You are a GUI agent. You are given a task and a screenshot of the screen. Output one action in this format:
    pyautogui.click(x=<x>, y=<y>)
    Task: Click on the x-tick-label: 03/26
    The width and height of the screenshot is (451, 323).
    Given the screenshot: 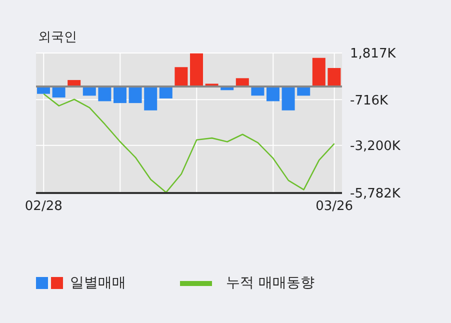 What is the action you would take?
    pyautogui.click(x=335, y=206)
    